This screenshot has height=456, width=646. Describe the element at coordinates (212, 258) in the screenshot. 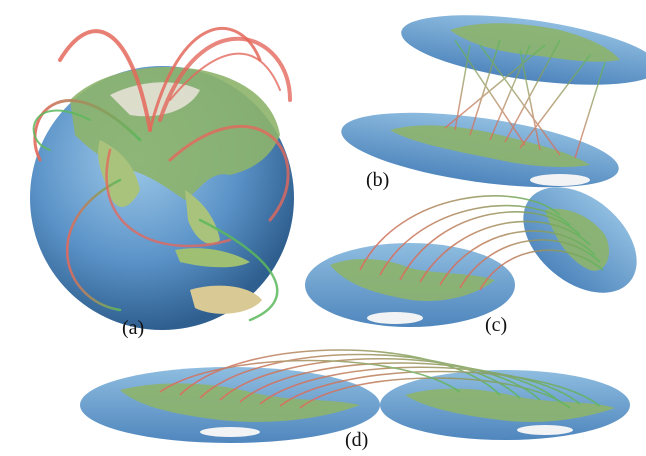

I see `indonesia-islands` at that location.